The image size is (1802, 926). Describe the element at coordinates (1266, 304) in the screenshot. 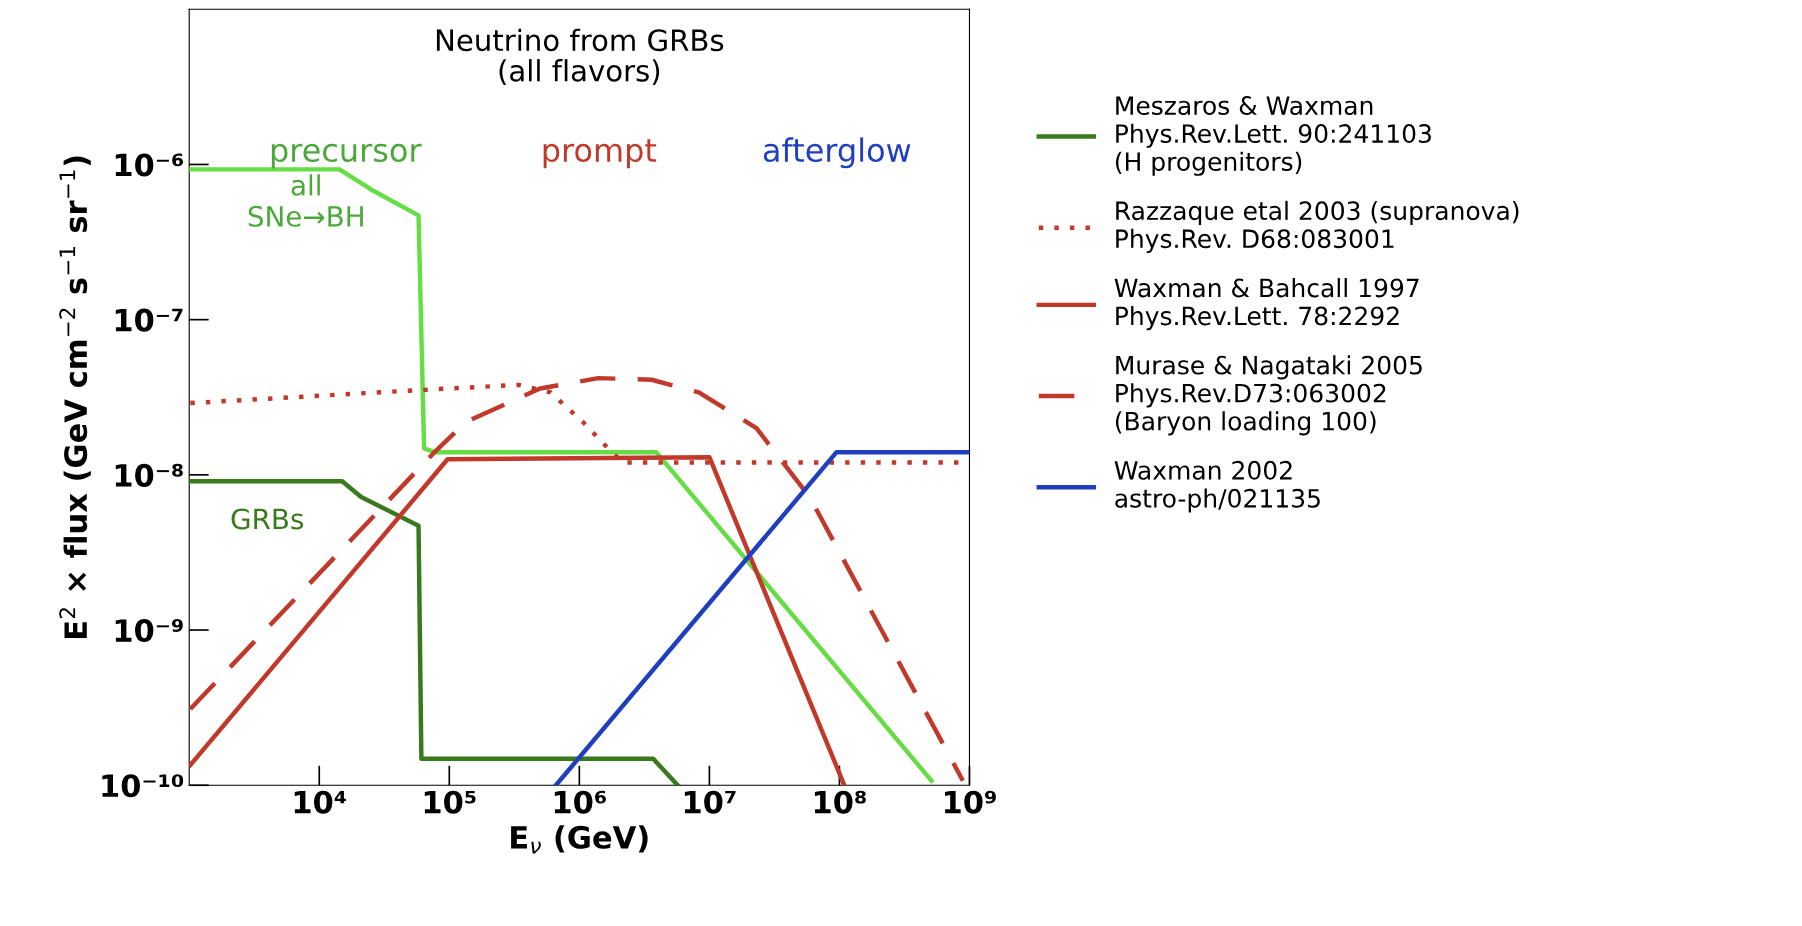

I see `legend-label: Waxman & Bahcall 1997 Phys.Rev.Lett. 78:2292` at that location.